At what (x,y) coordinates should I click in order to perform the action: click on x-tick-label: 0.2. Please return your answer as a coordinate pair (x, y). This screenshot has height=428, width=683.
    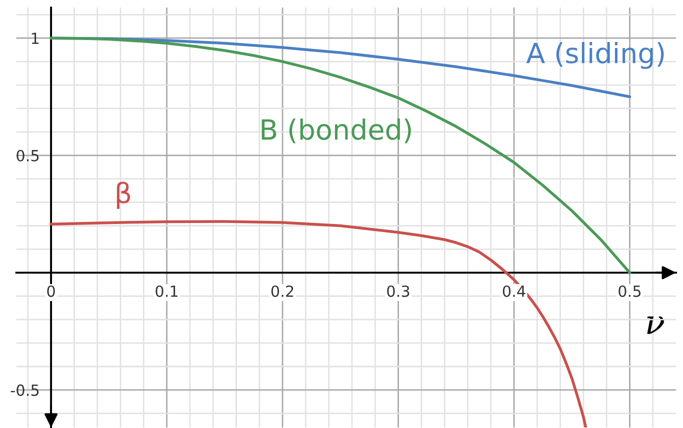
    Looking at the image, I should click on (282, 291).